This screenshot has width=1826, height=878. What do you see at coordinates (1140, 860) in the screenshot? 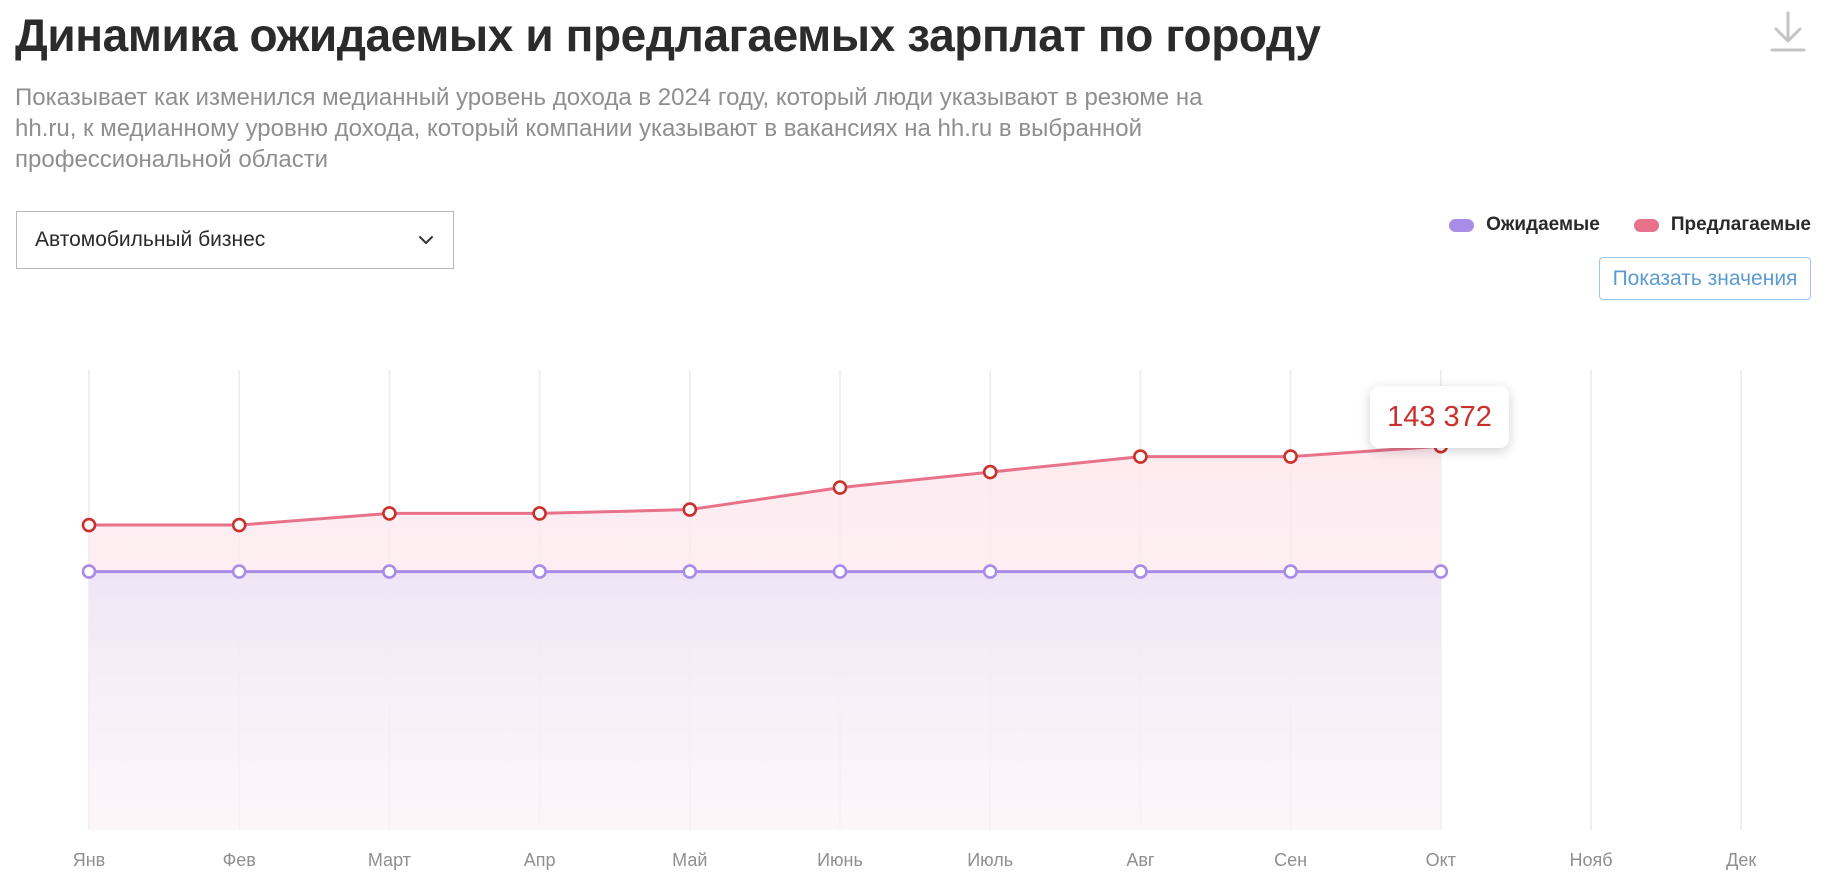
I see `x-tick-label: Авг` at bounding box center [1140, 860].